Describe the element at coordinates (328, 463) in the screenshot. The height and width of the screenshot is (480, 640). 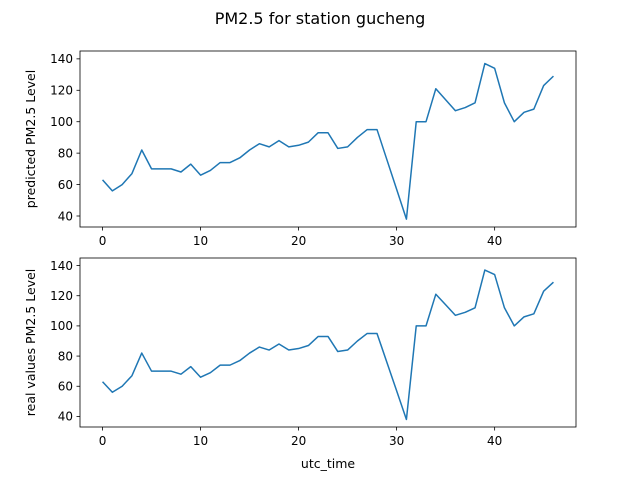
I see `x-axis-label: utc_time` at that location.